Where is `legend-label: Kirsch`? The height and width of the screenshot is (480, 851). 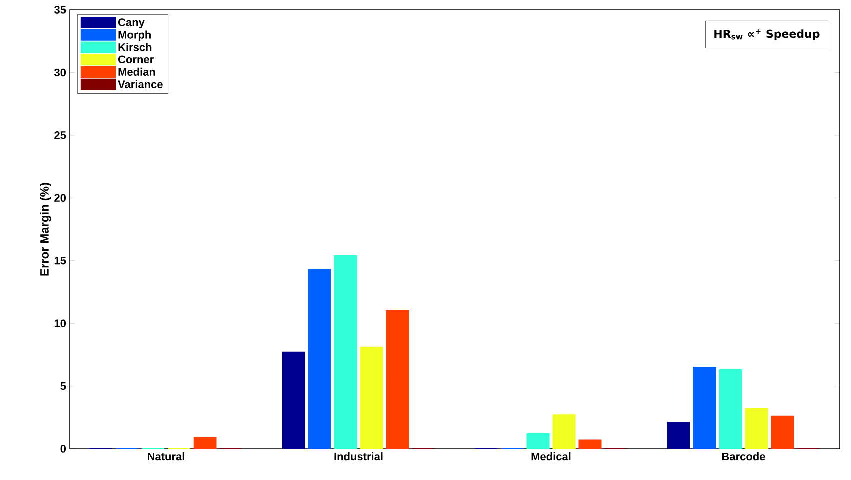 legend-label: Kirsch is located at coordinates (135, 47).